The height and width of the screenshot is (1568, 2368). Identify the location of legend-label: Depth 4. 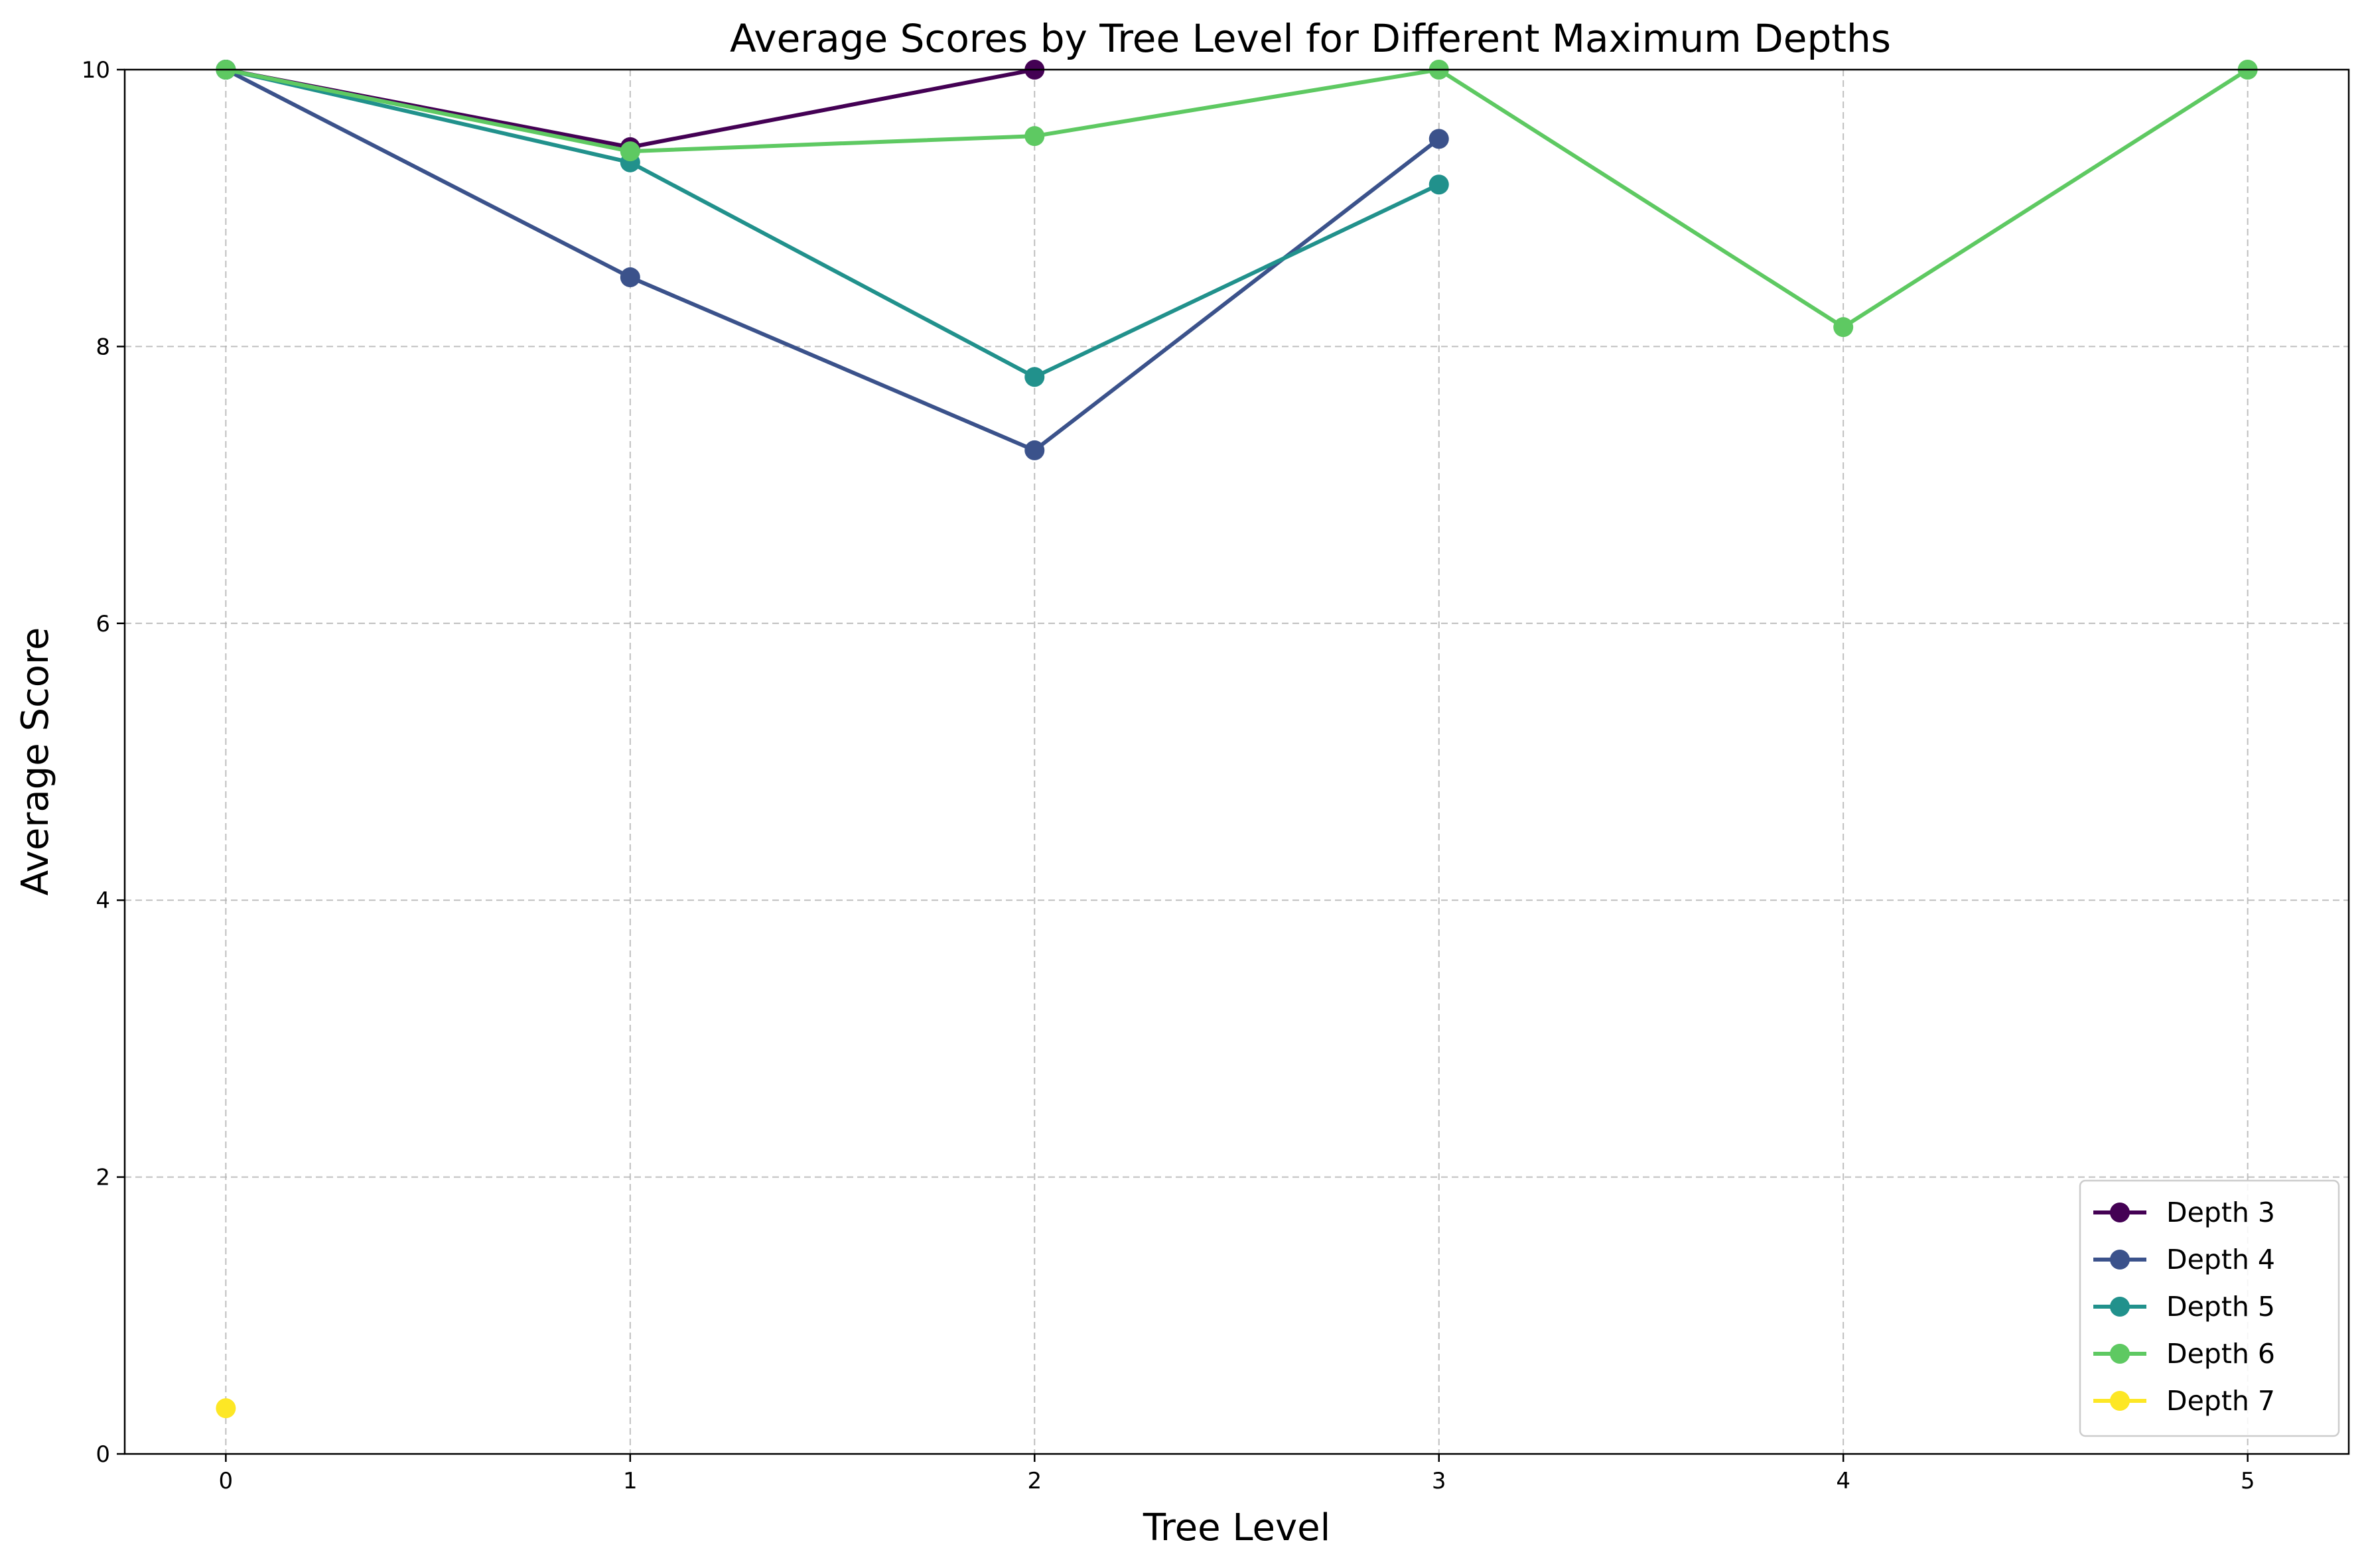
(2220, 1260).